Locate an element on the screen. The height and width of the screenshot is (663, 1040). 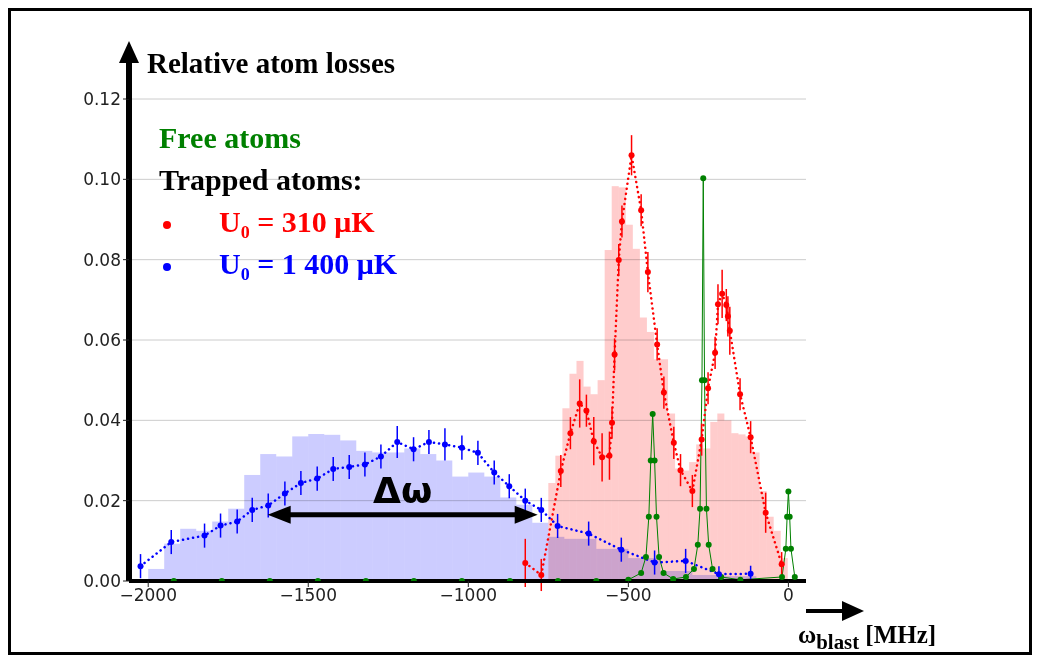
y-tick-label: 0.06 is located at coordinates (102, 340).